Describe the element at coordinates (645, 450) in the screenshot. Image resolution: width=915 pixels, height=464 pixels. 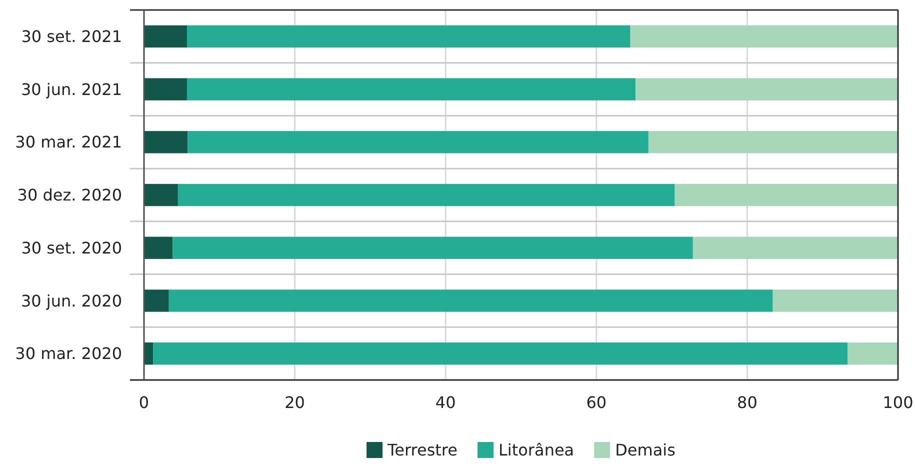
I see `legend-label: Demais` at that location.